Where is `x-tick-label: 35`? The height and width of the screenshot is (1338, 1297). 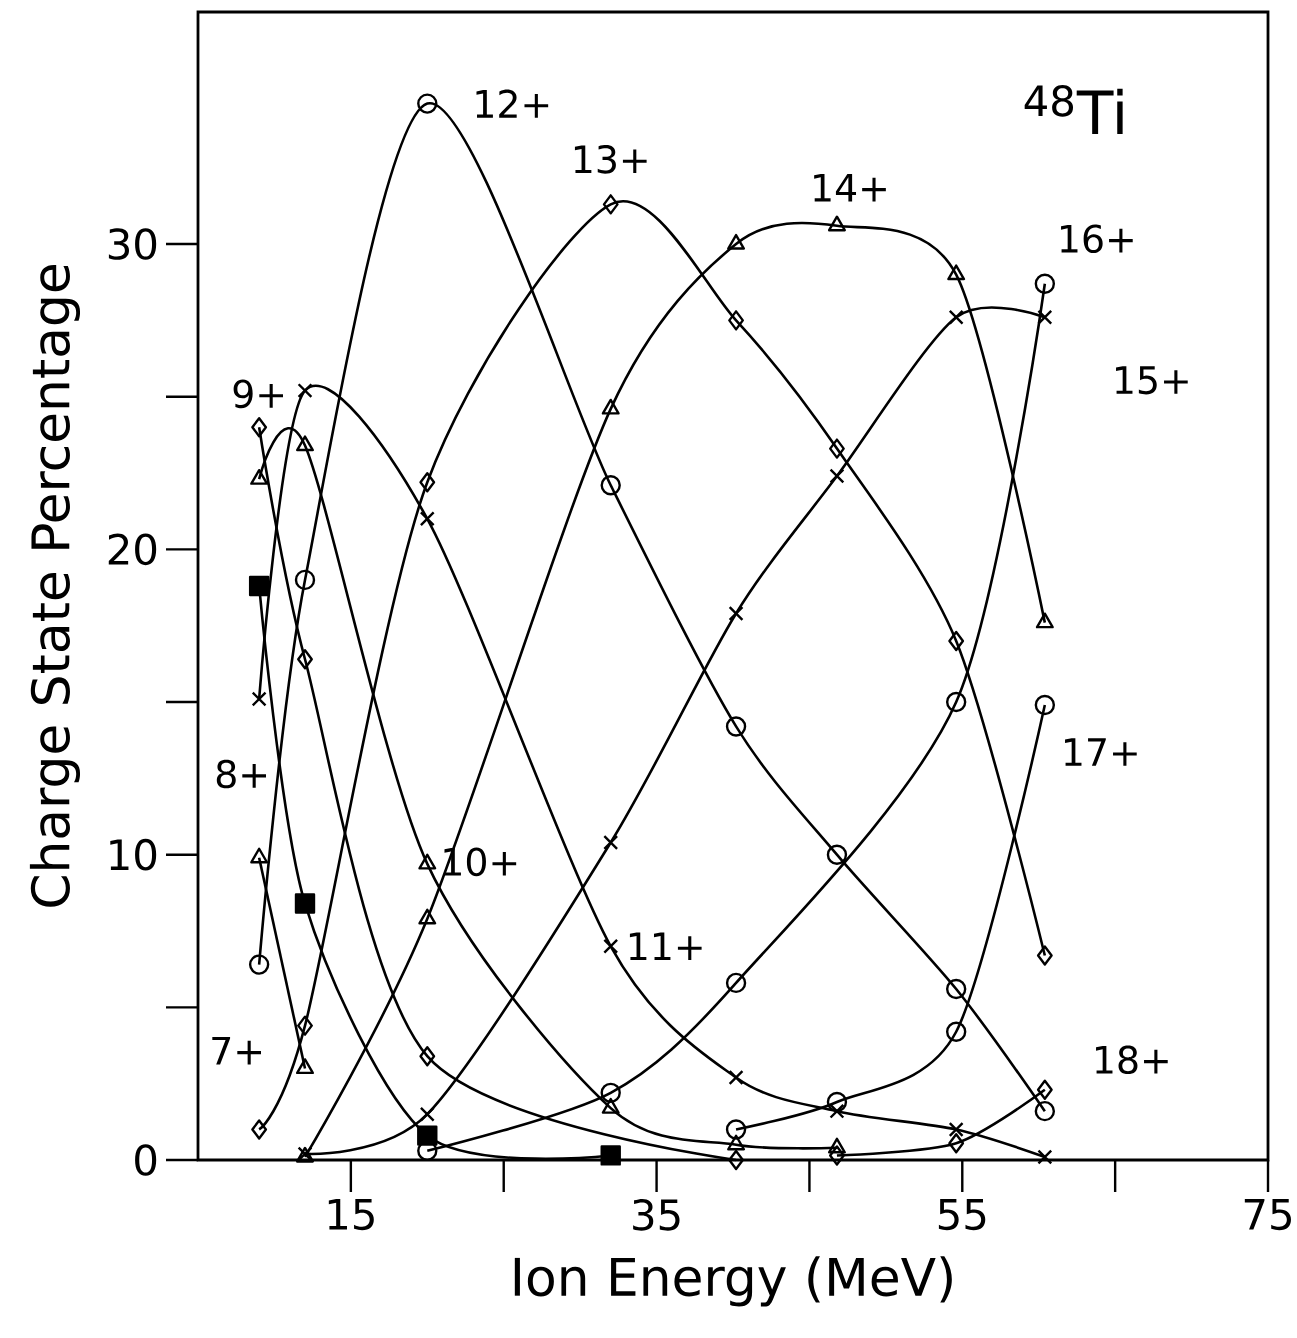
x-tick-label: 35 is located at coordinates (656, 1215).